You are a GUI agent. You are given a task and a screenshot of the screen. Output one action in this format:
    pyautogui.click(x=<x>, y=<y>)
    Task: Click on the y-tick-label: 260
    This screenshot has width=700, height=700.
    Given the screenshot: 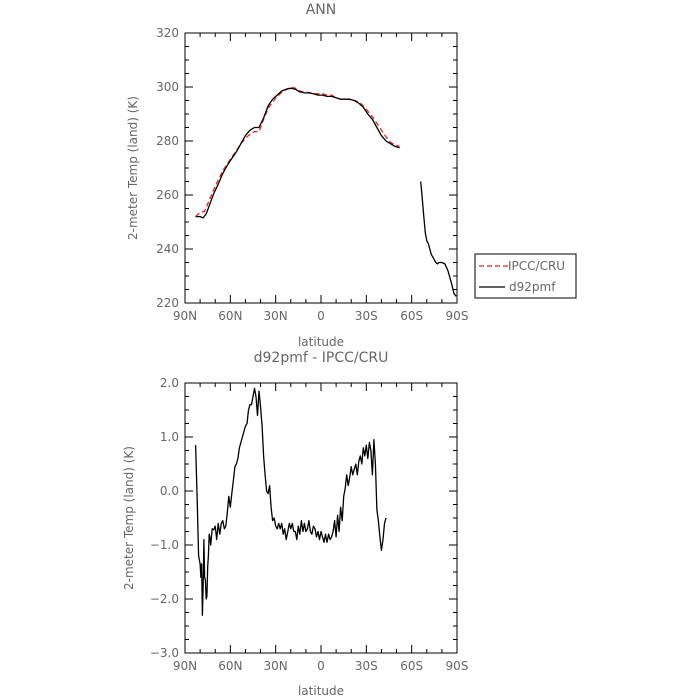 What is the action you would take?
    pyautogui.click(x=167, y=195)
    